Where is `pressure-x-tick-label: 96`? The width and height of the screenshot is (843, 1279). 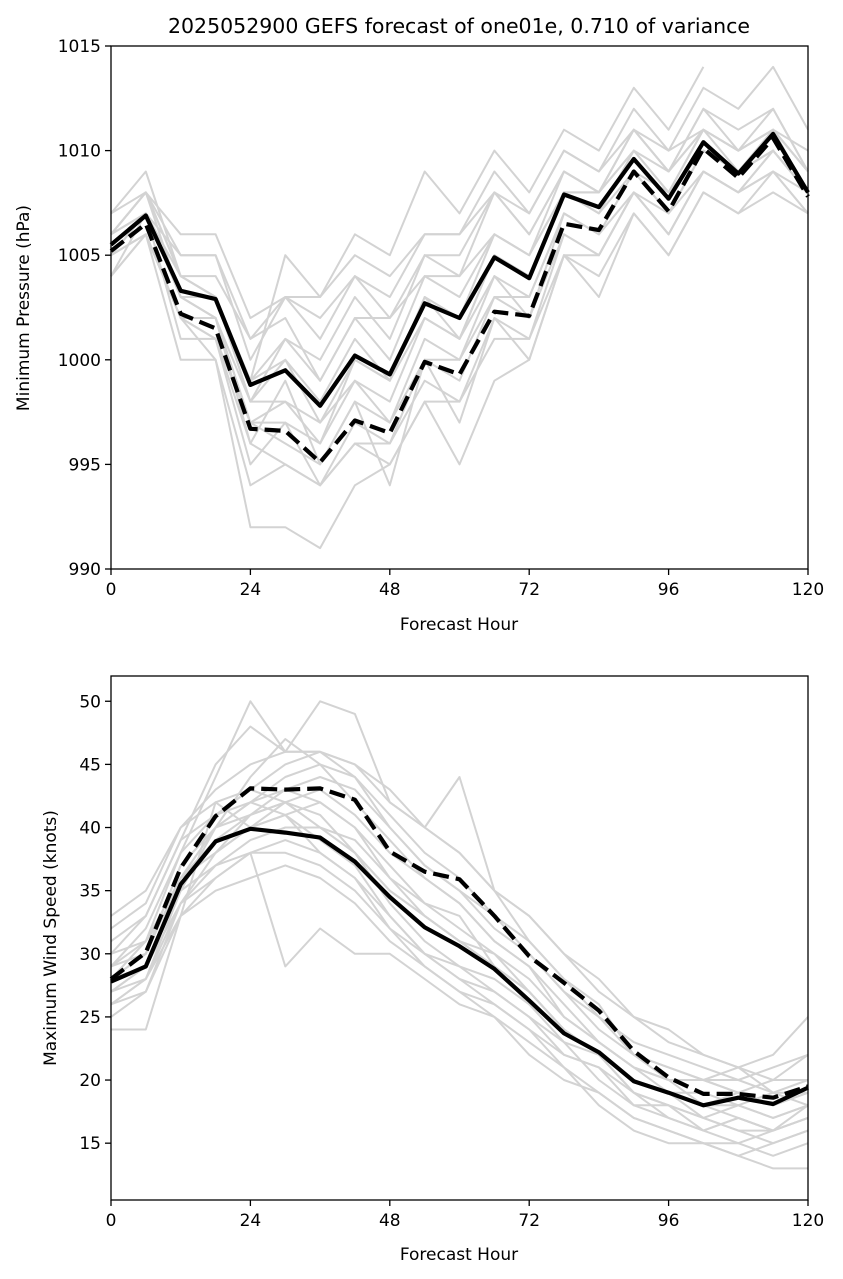 pressure-x-tick-label: 96 is located at coordinates (669, 590).